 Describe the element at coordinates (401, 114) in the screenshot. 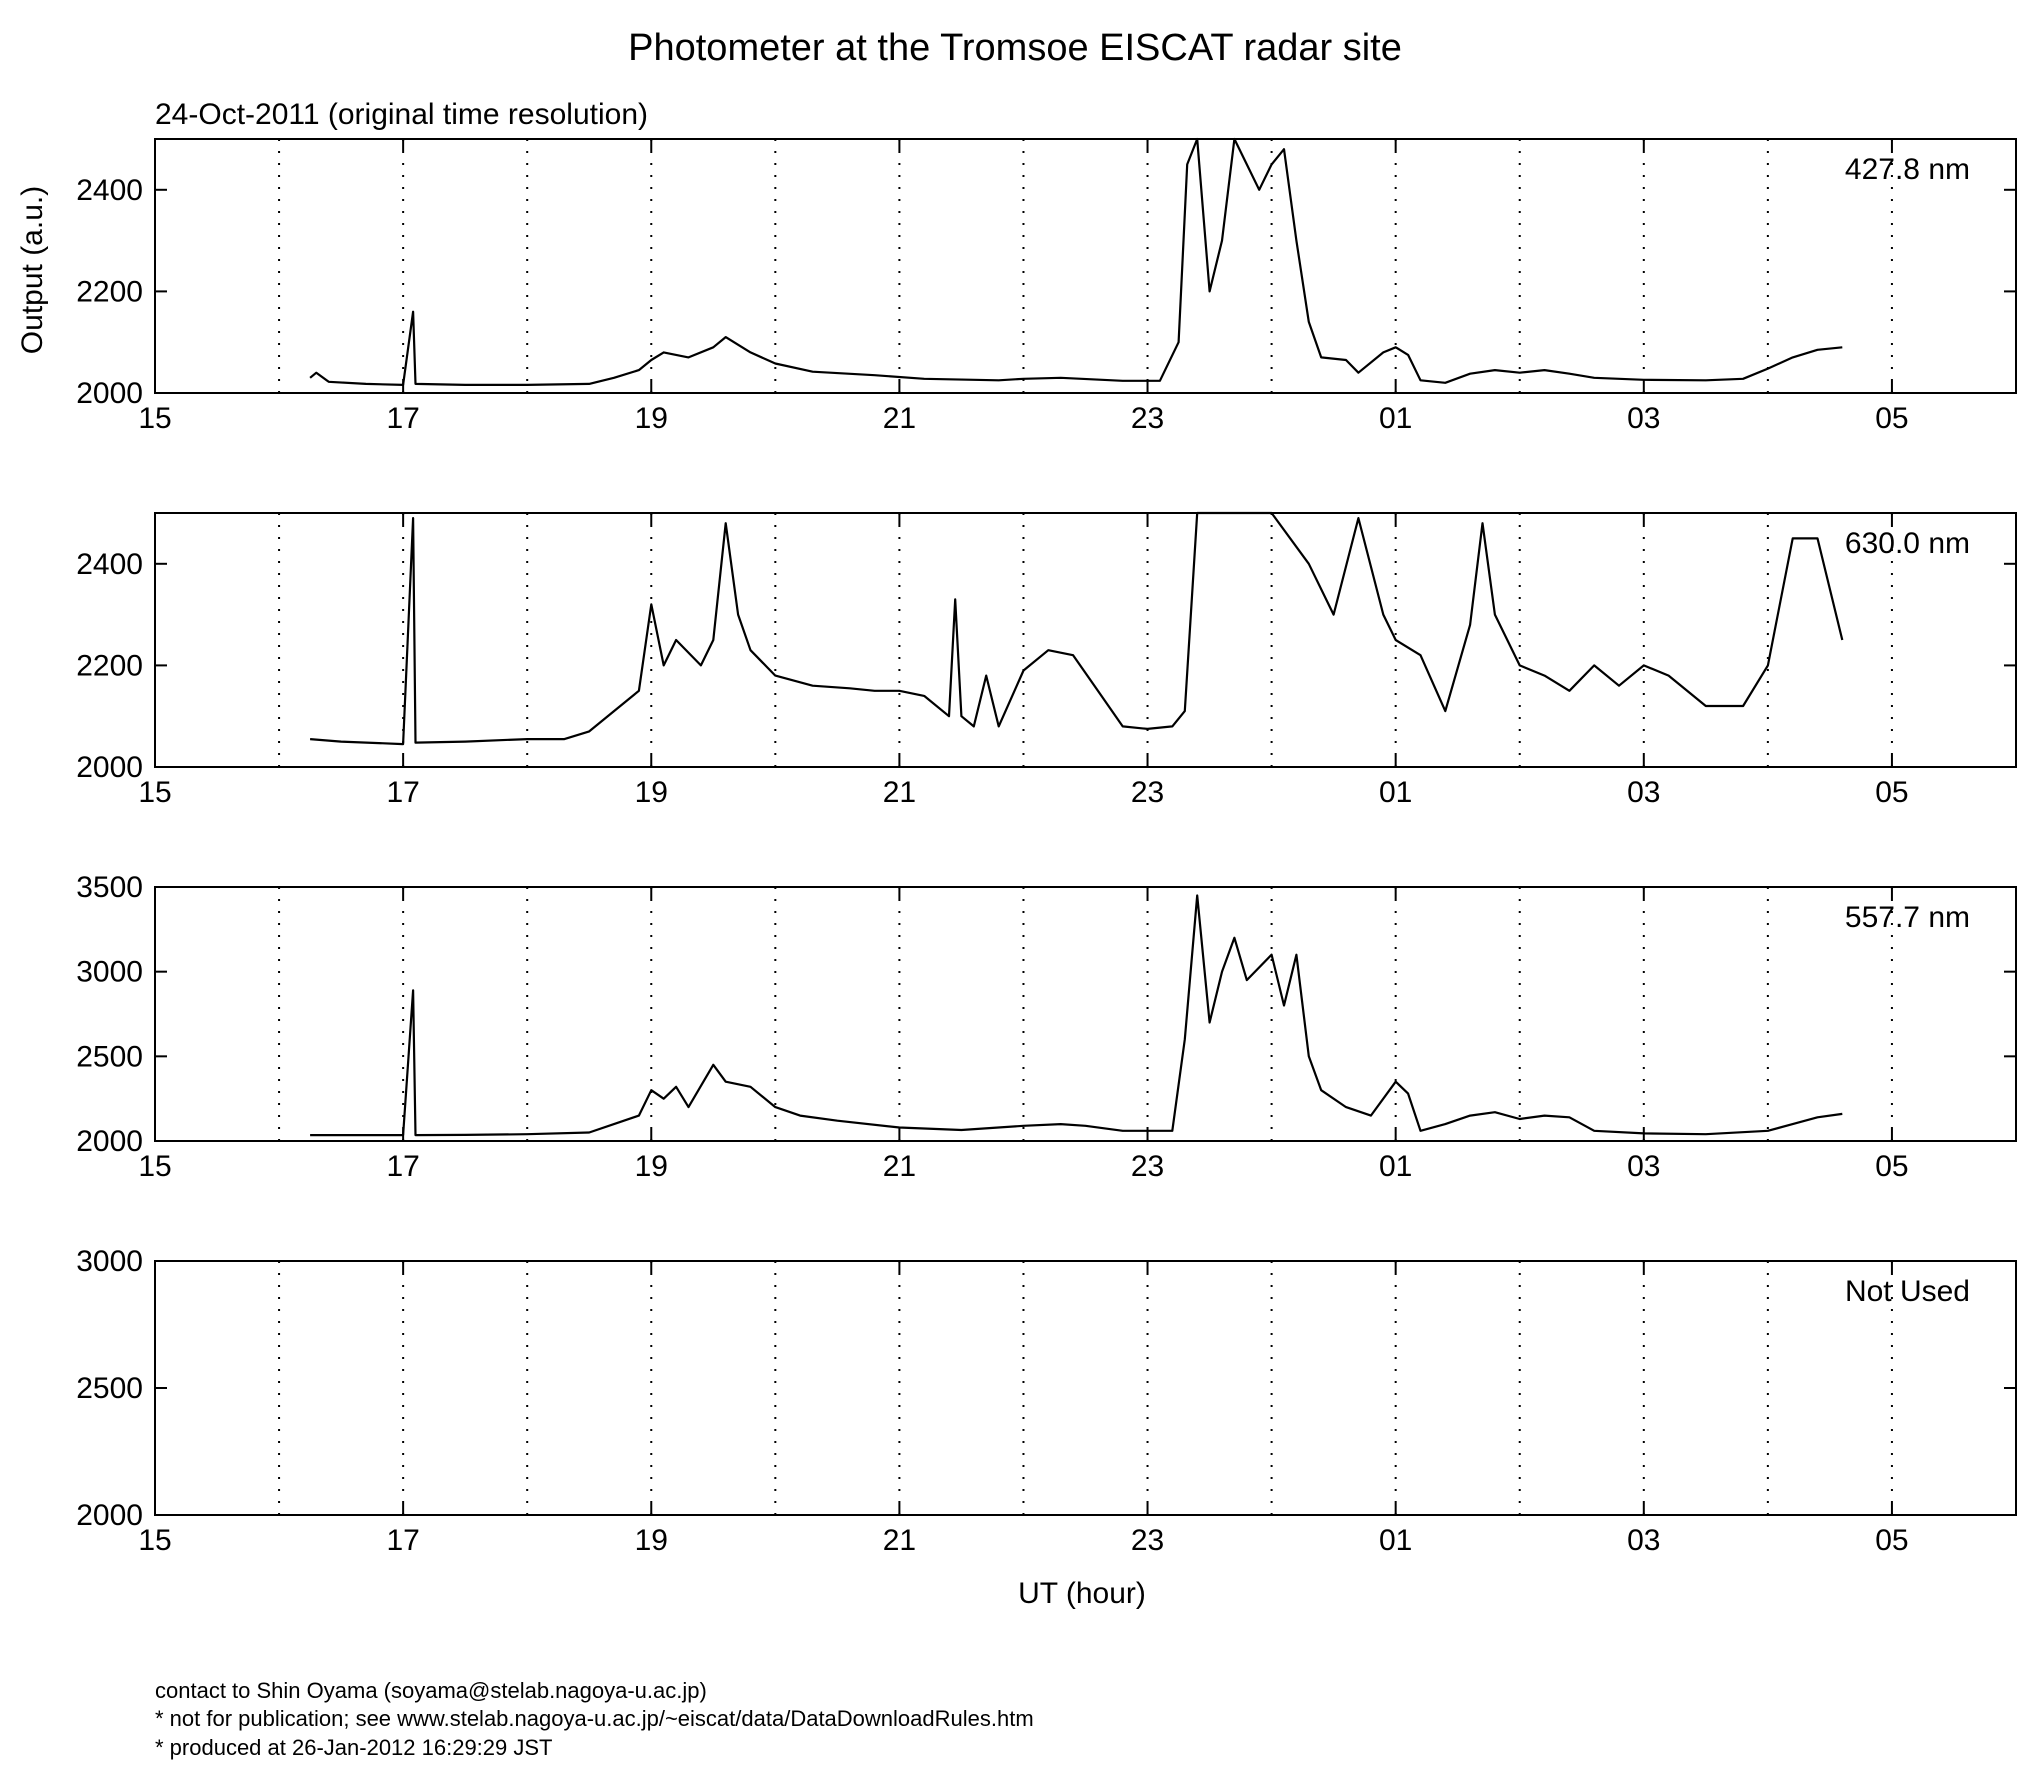

I see `chart-subtitle: 24-Oct-2011 (original time resolution)` at that location.